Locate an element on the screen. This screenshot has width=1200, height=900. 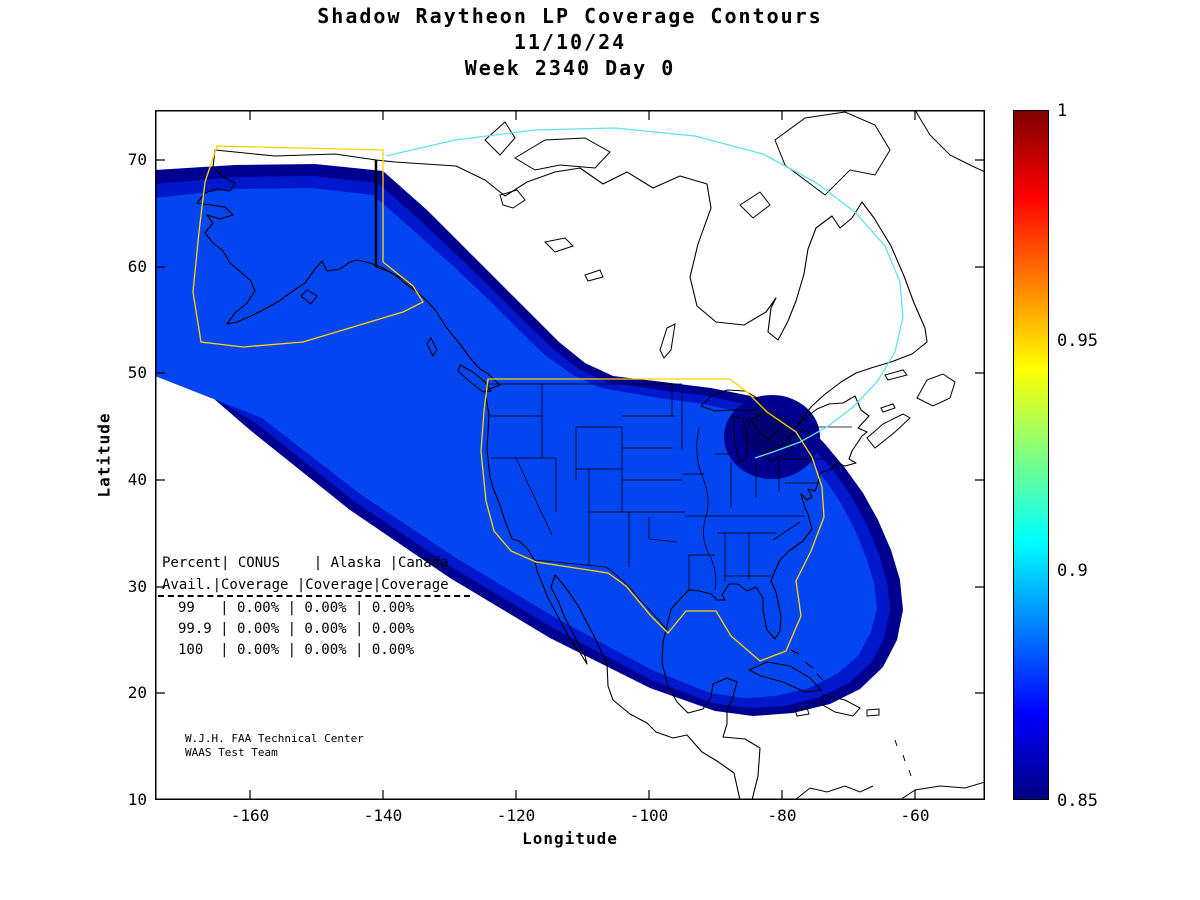
colorbar-tick-085: 0.85 is located at coordinates (1077, 801).